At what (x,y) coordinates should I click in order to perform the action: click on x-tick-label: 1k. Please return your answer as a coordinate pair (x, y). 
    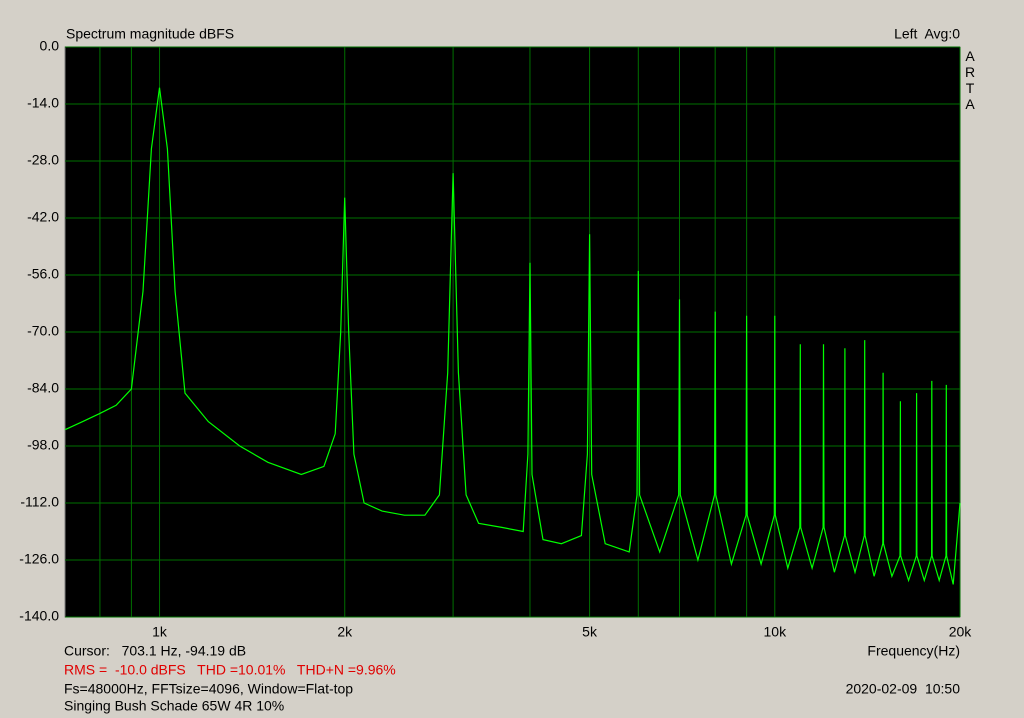
    Looking at the image, I should click on (160, 632).